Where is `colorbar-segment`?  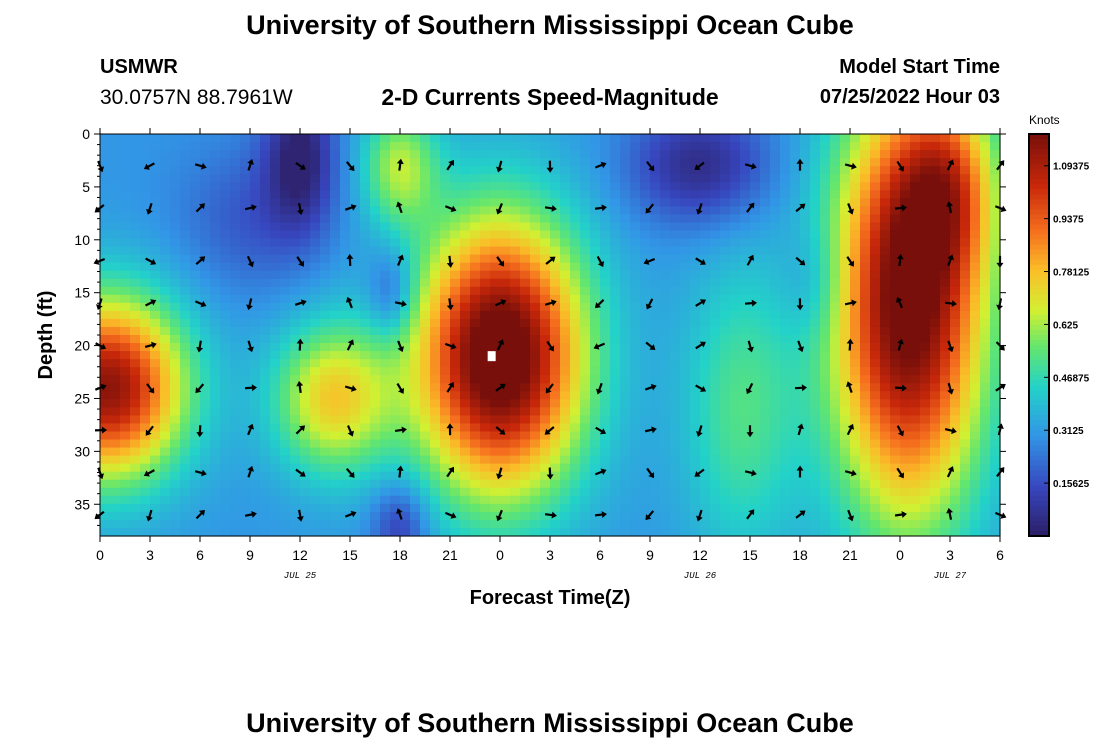 colorbar-segment is located at coordinates (1039, 187).